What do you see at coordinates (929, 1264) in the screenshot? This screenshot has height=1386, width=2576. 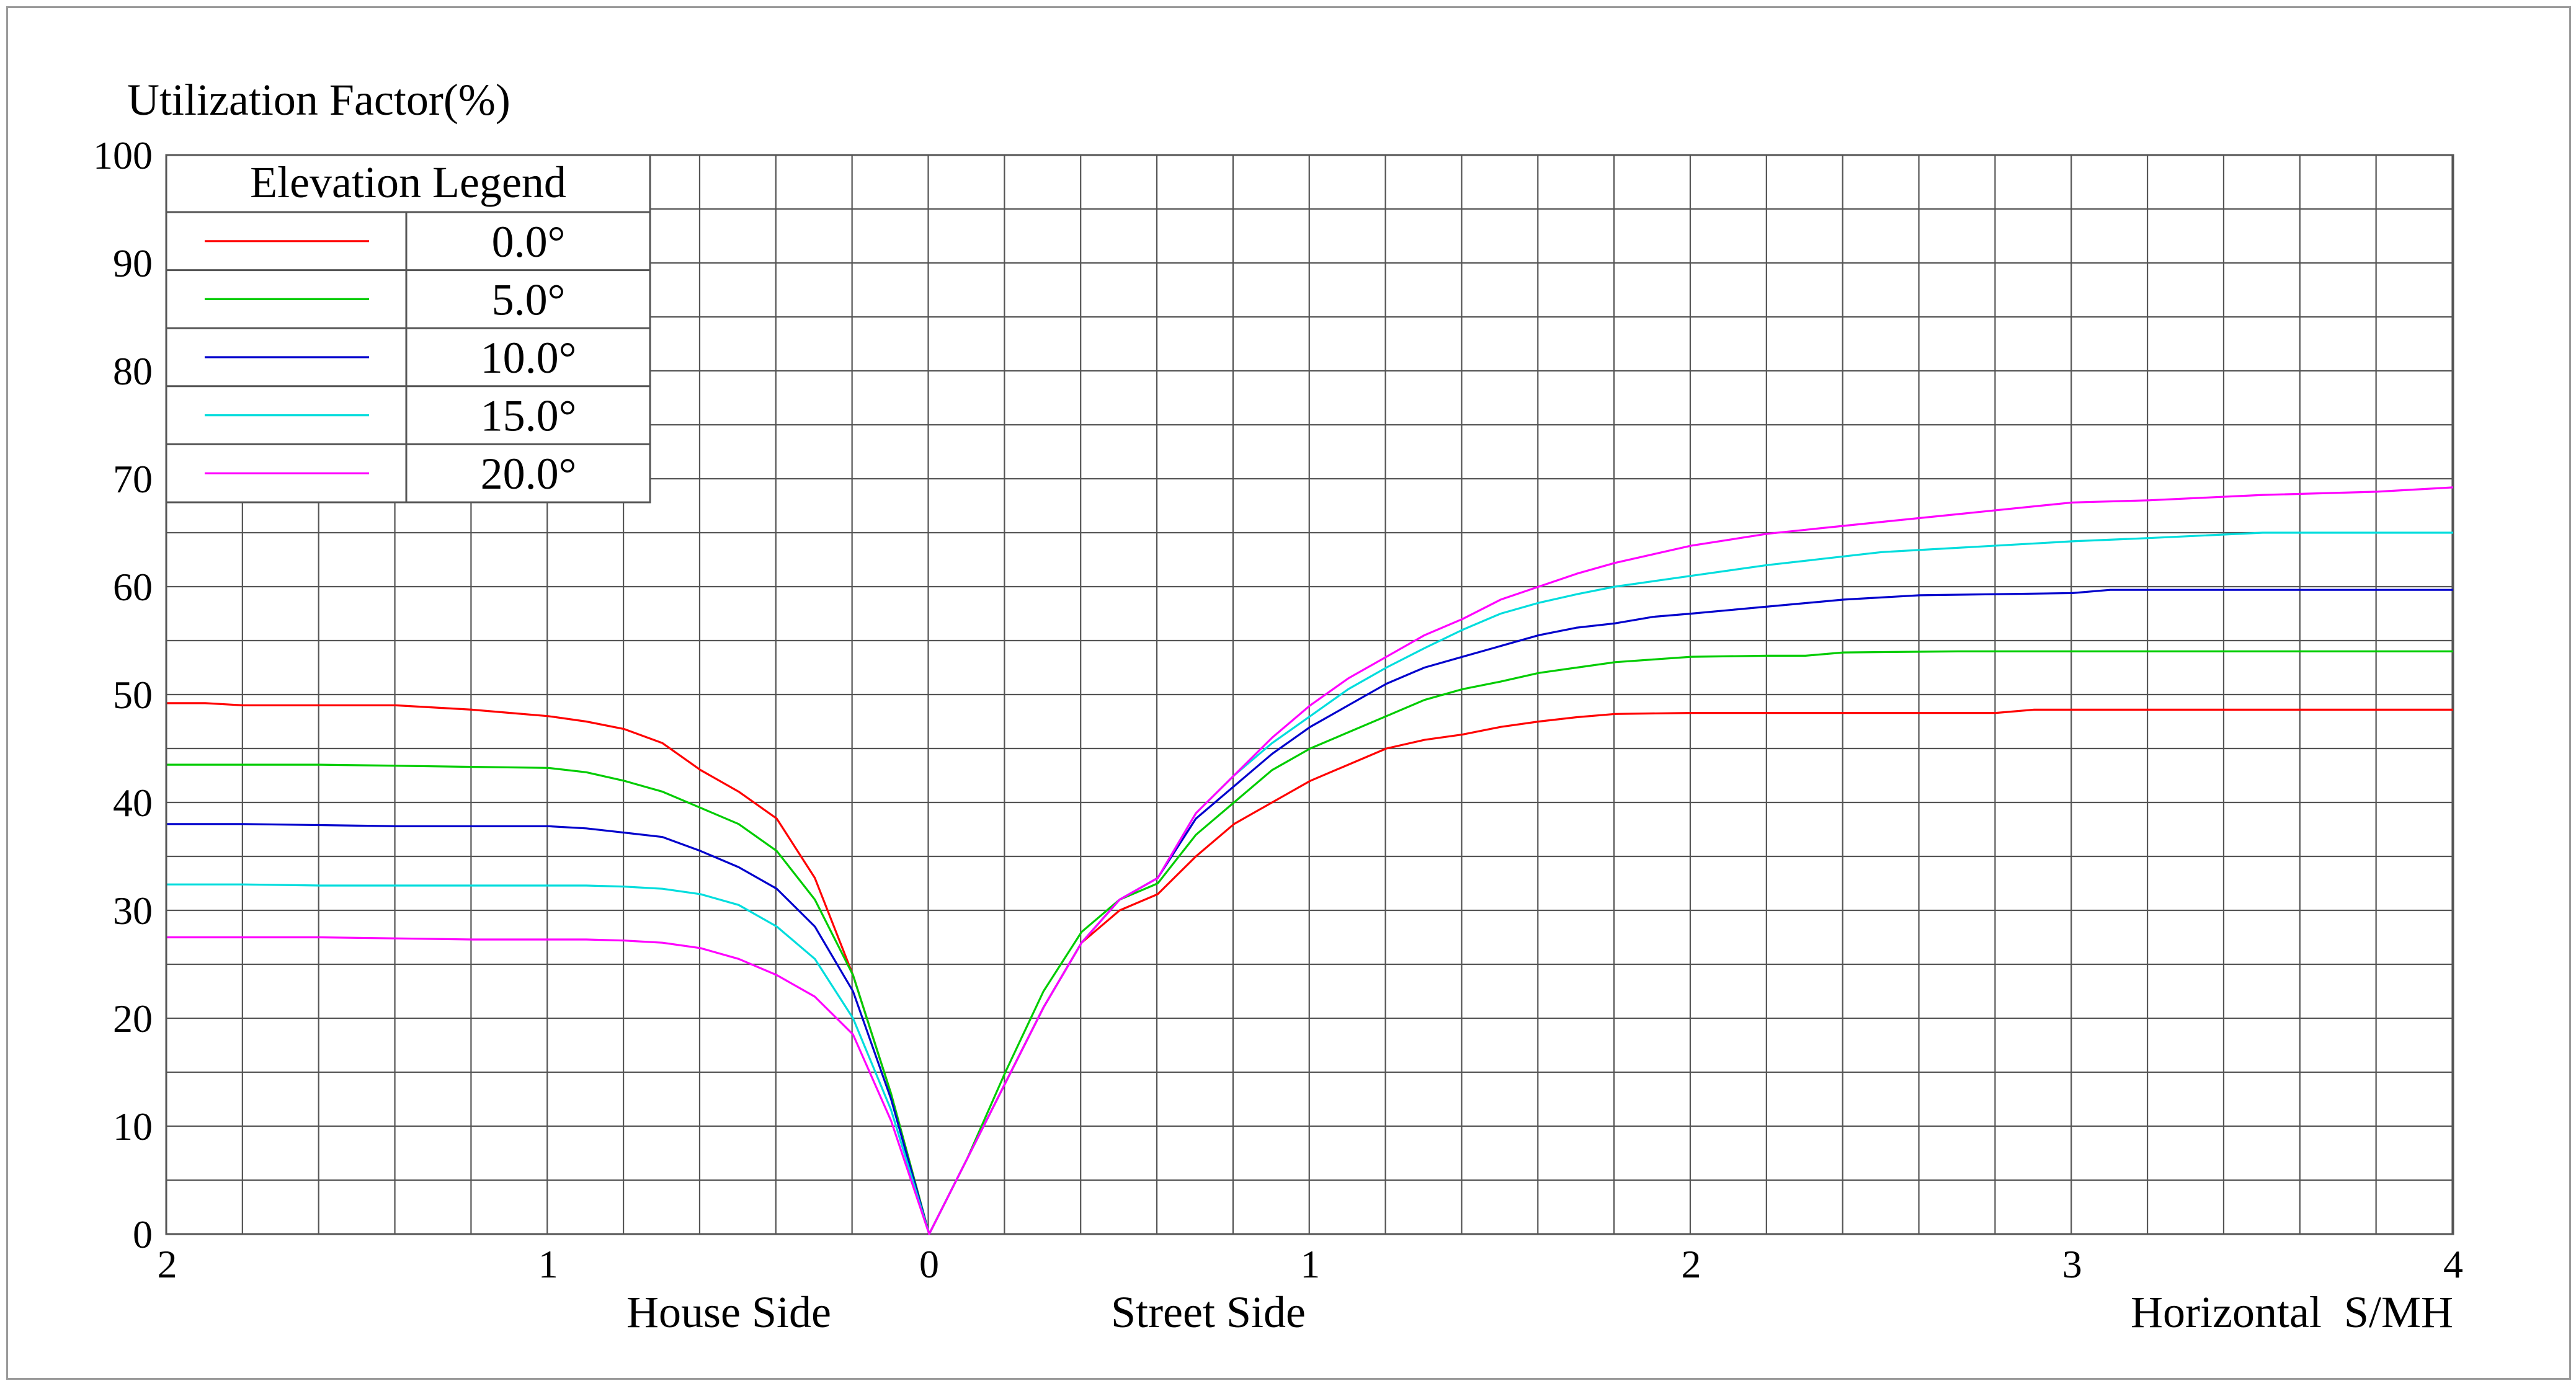 I see `x-right-tick-label: 0` at bounding box center [929, 1264].